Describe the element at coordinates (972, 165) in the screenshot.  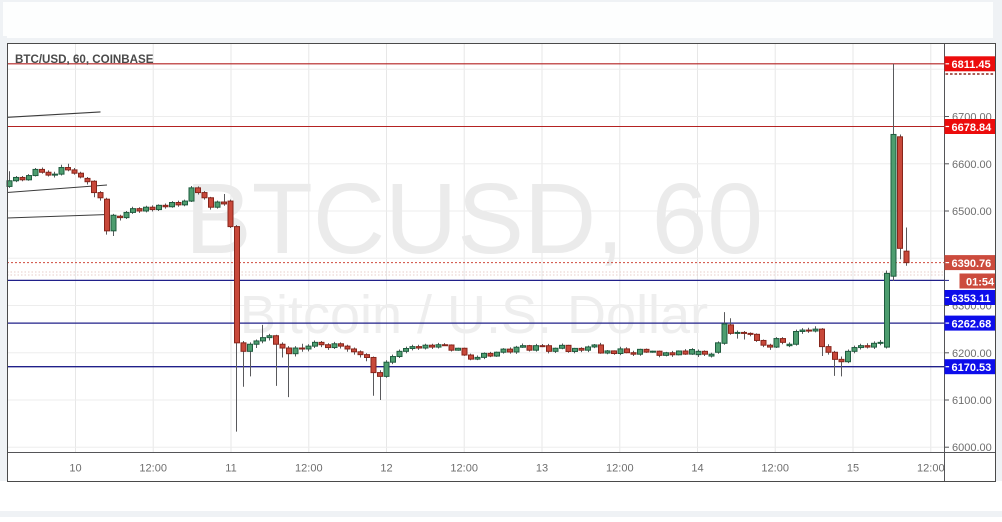
I see `svg-text: 6600.00` at that location.